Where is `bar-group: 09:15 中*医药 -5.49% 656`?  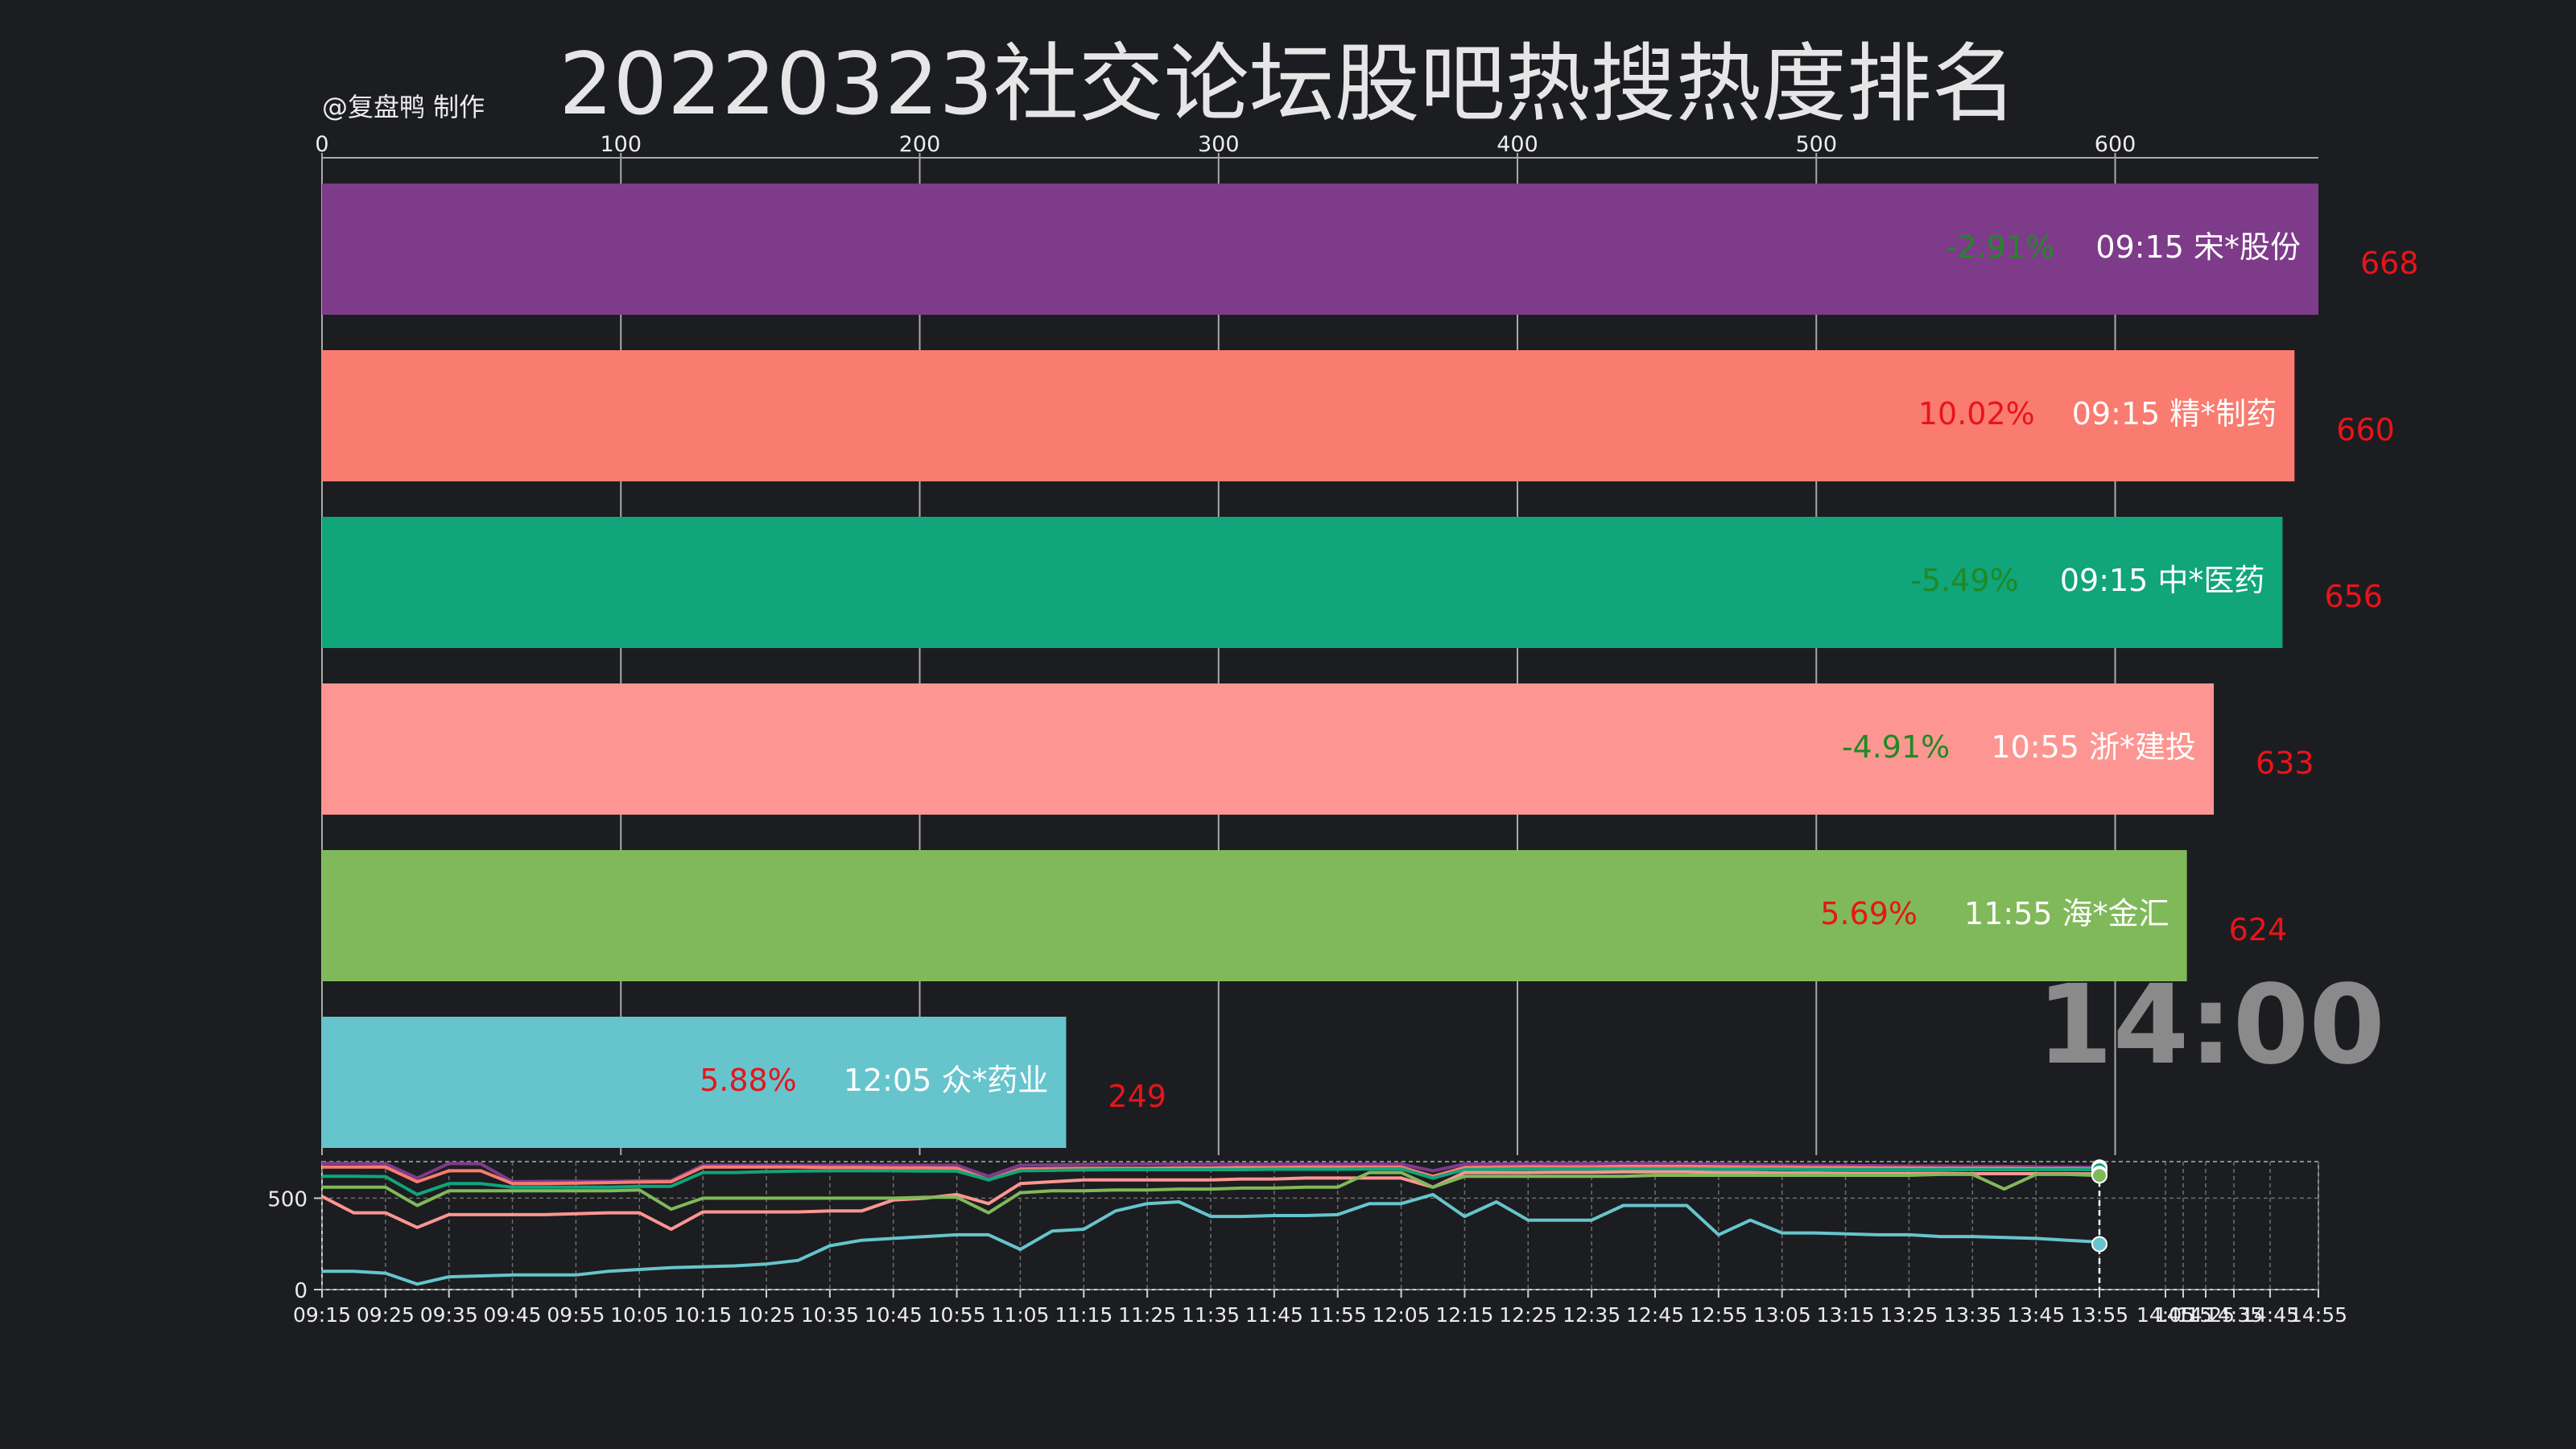 bar-group: 09:15 中*医药 -5.49% 656 is located at coordinates (1352, 582).